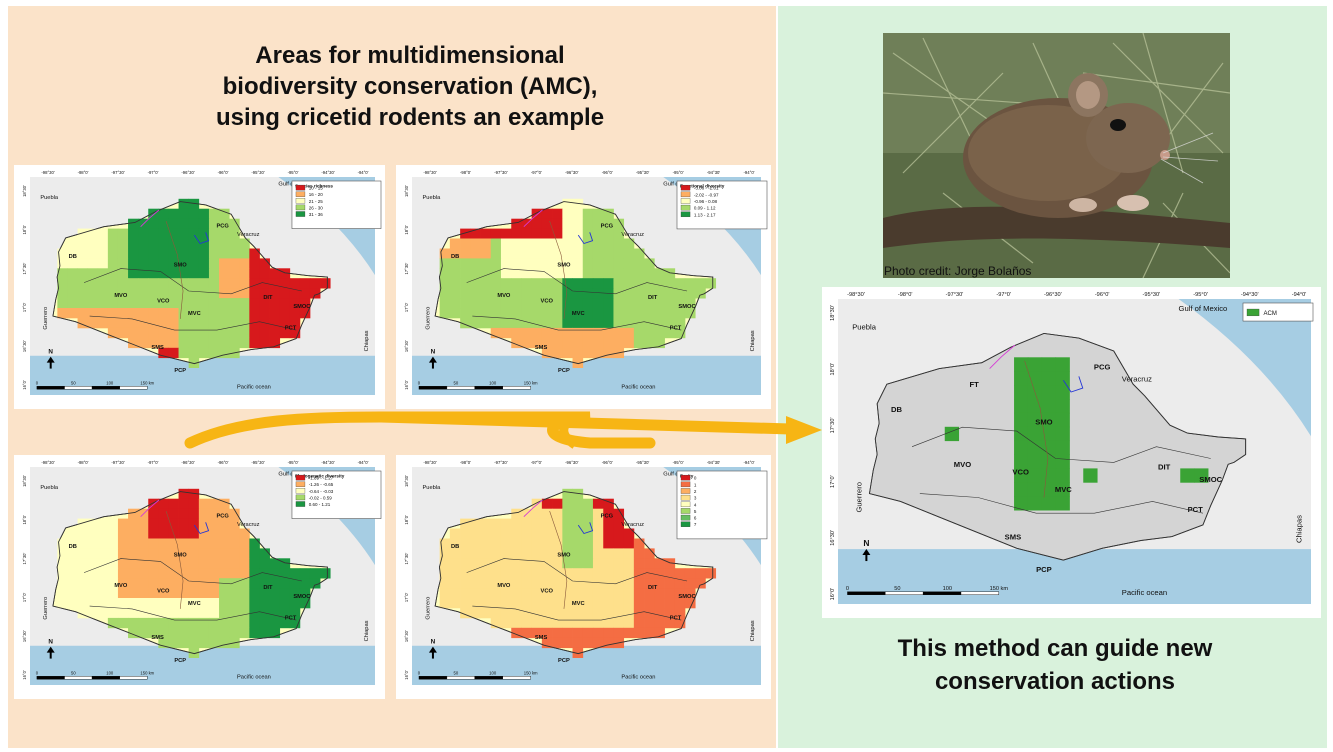 Image resolution: width=1333 pixels, height=752 pixels. I want to click on region-label-mvo: MVO, so click(121, 296).